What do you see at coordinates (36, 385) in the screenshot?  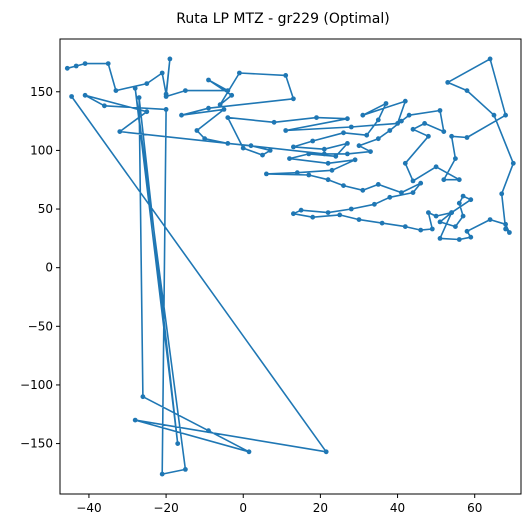 I see `y-tick-label: −100` at bounding box center [36, 385].